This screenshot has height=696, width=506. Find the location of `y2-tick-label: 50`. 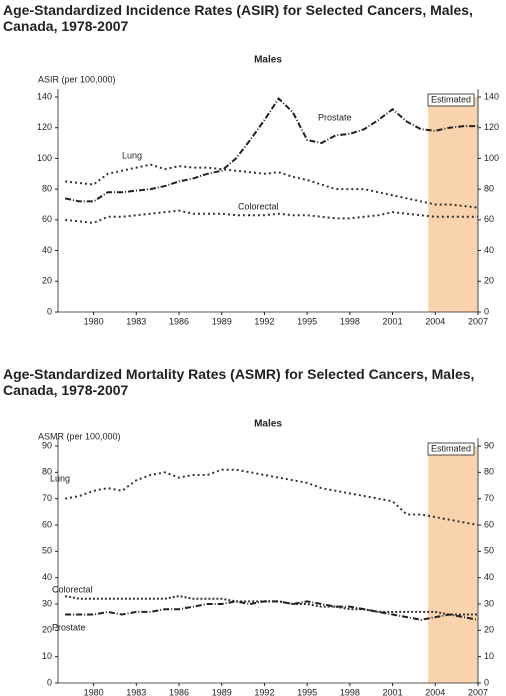

y2-tick-label: 50 is located at coordinates (489, 551).